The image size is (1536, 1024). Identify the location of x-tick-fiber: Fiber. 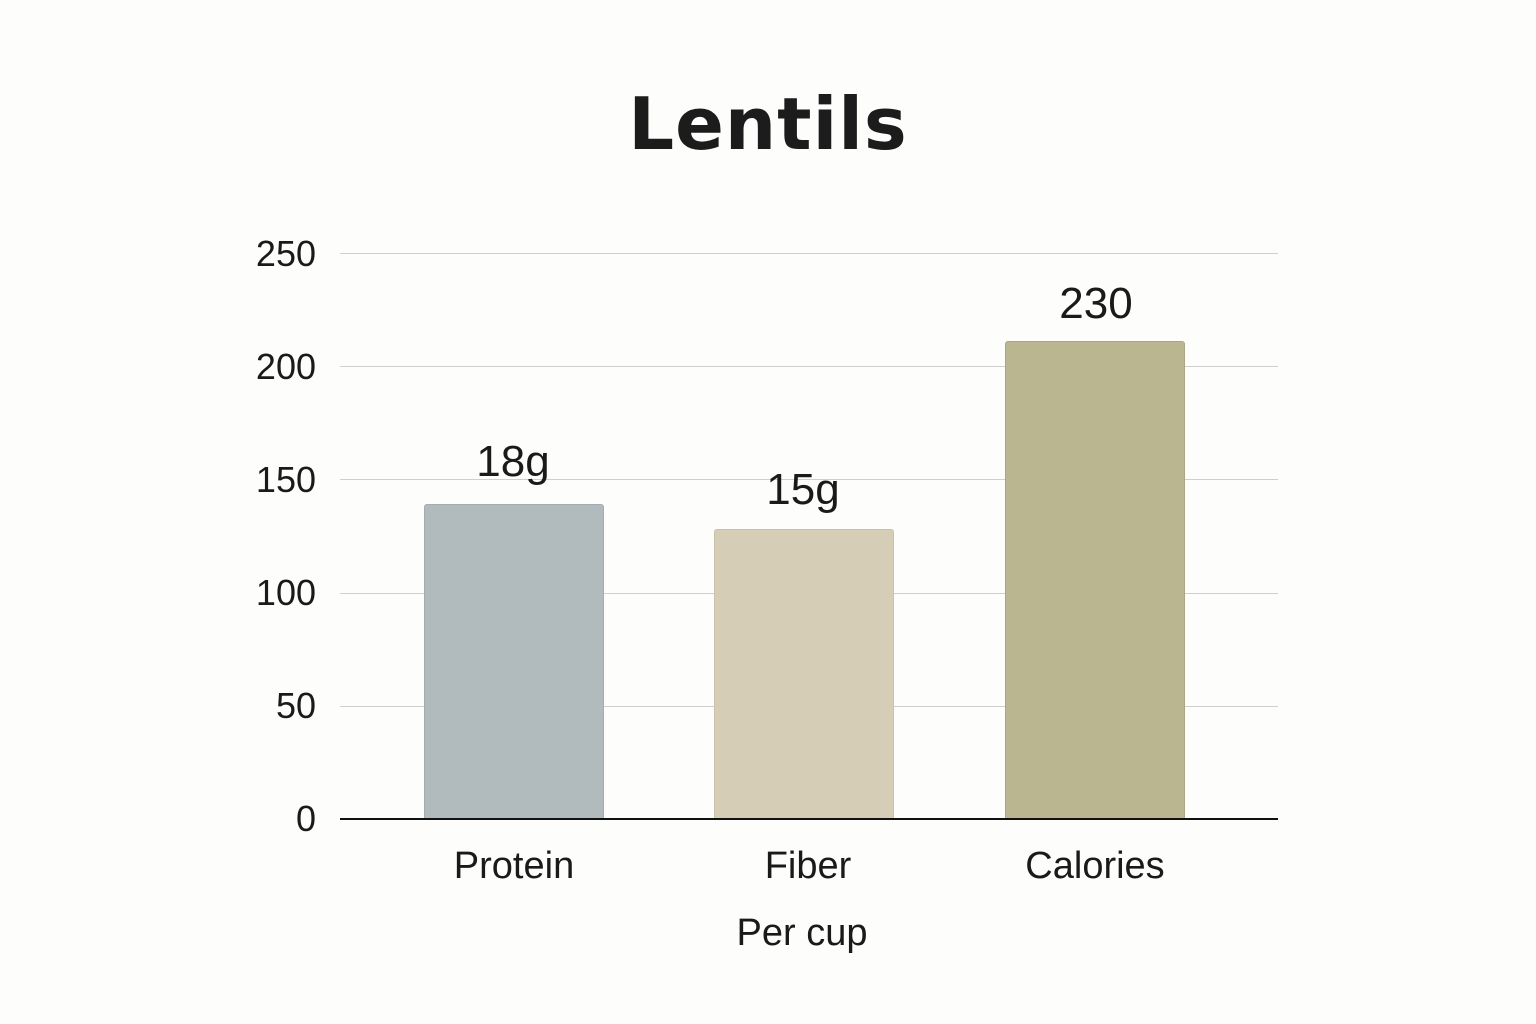
(808, 866).